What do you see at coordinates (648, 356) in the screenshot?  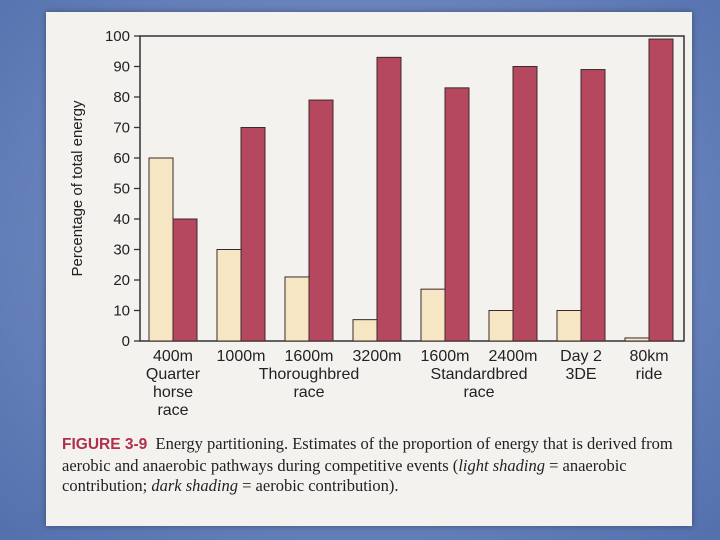 I see `x-category-label: 80km` at bounding box center [648, 356].